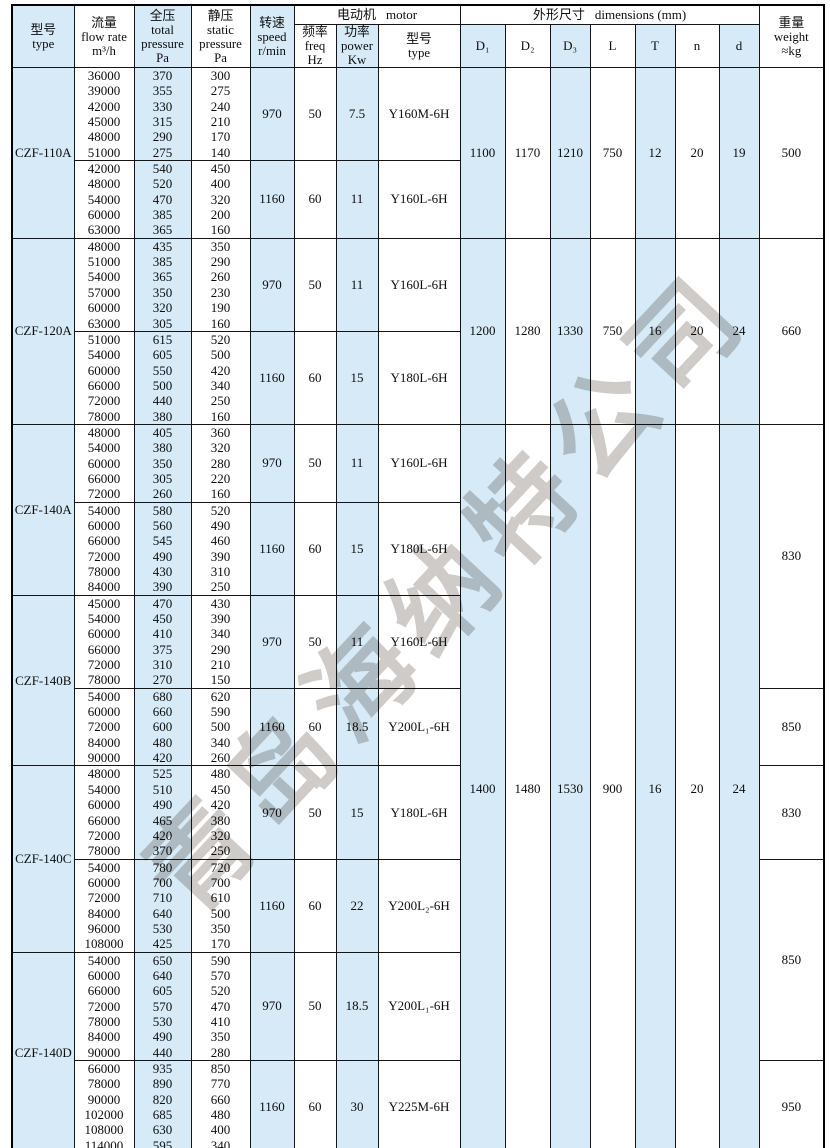  Describe the element at coordinates (791, 36) in the screenshot. I see `header-weight: 重量 weight ≈kg` at that location.